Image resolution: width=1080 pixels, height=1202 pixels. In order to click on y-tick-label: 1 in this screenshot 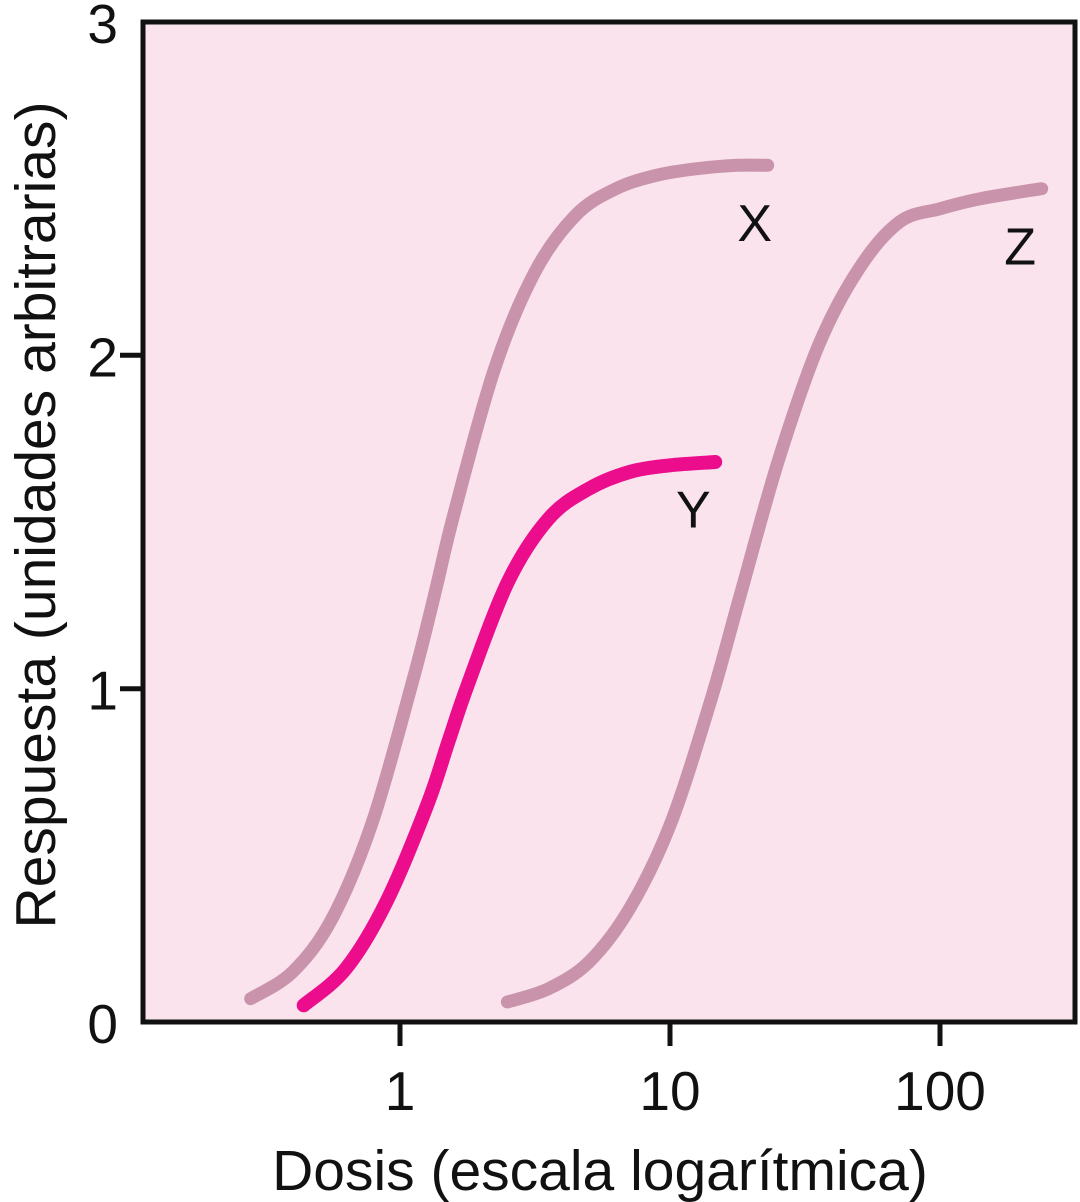, I will do `click(102, 691)`.